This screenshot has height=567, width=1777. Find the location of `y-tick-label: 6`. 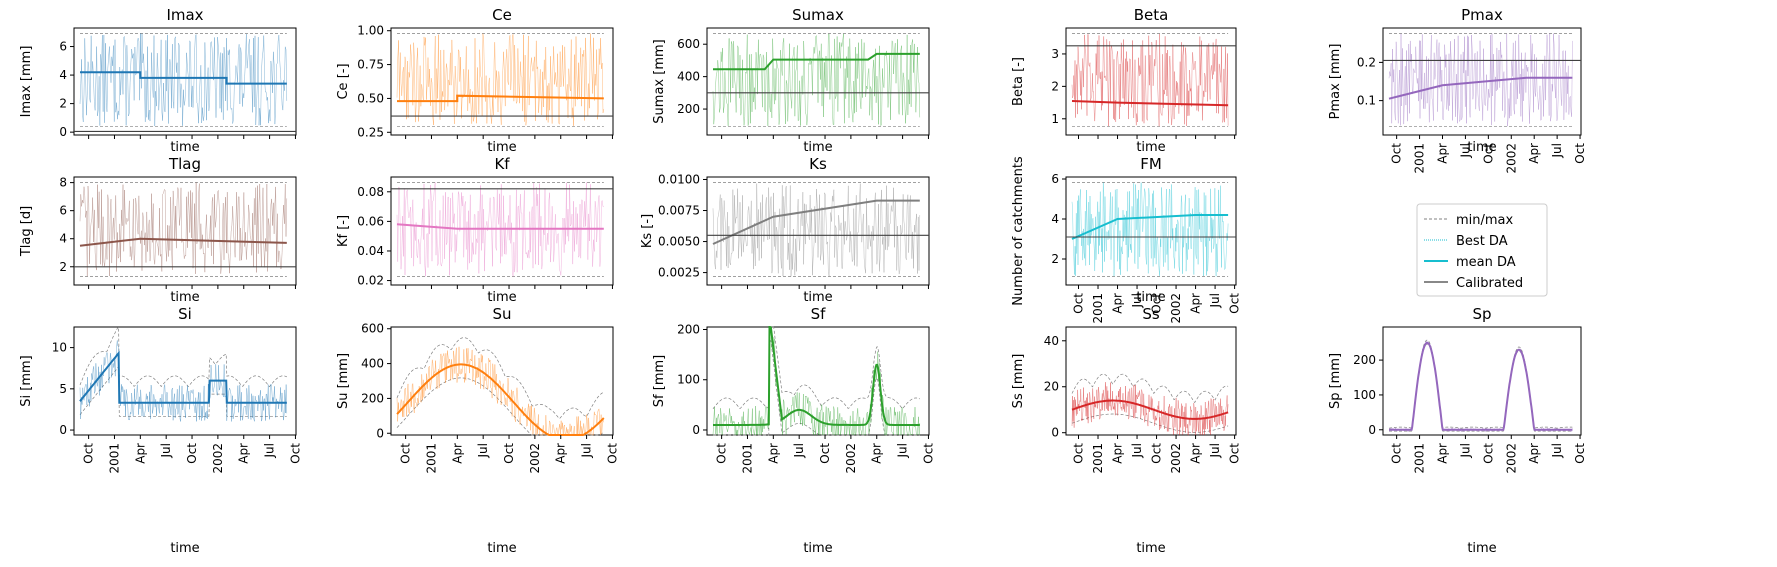

y-tick-label: 6 is located at coordinates (63, 47).